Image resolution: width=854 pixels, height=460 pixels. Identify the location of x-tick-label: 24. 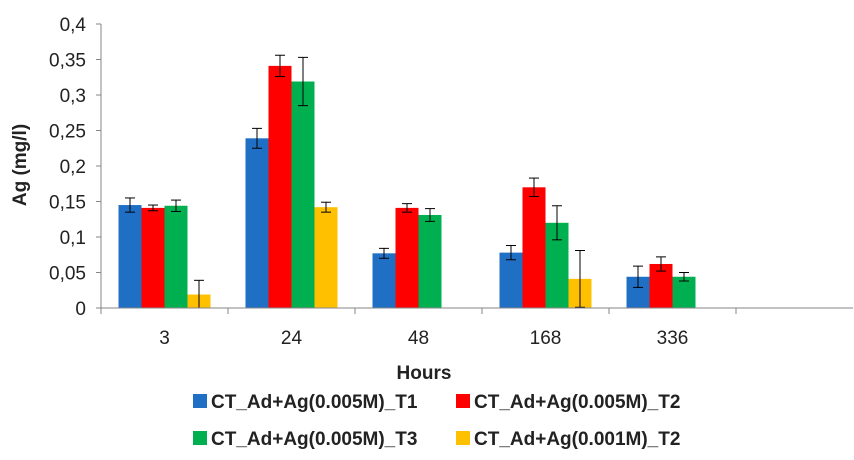
(292, 338).